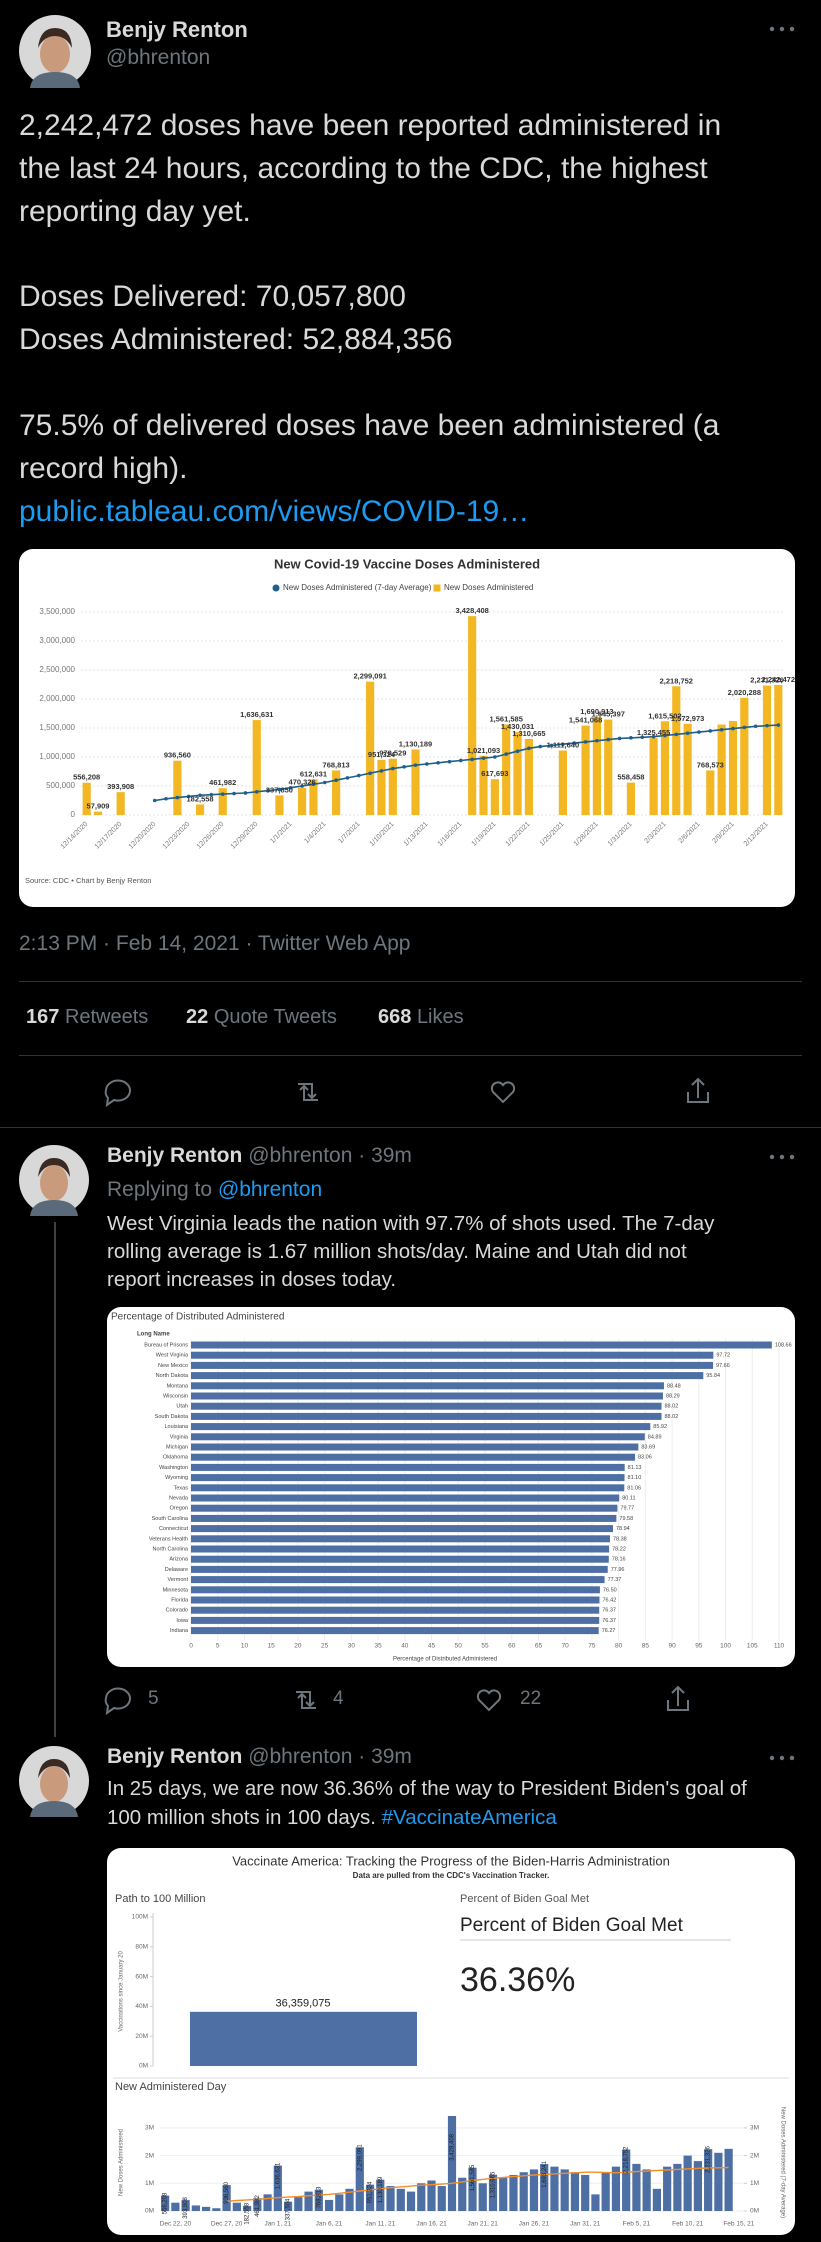 The image size is (821, 2242). Describe the element at coordinates (440, 1017) in the screenshot. I see `stat-label: Likes` at that location.